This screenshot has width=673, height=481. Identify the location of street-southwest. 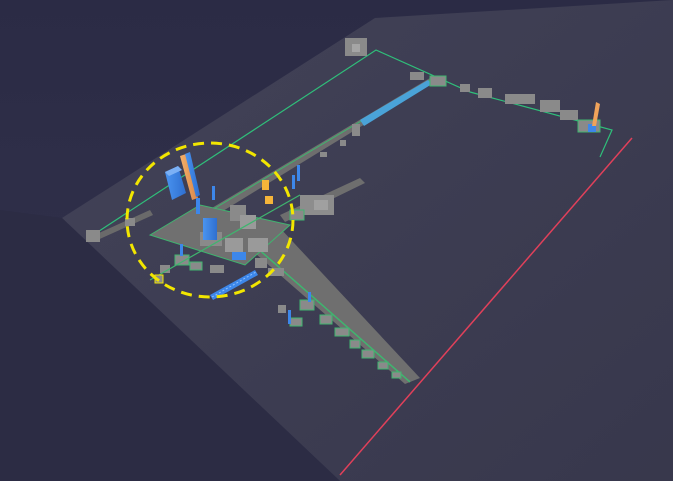
(234, 285).